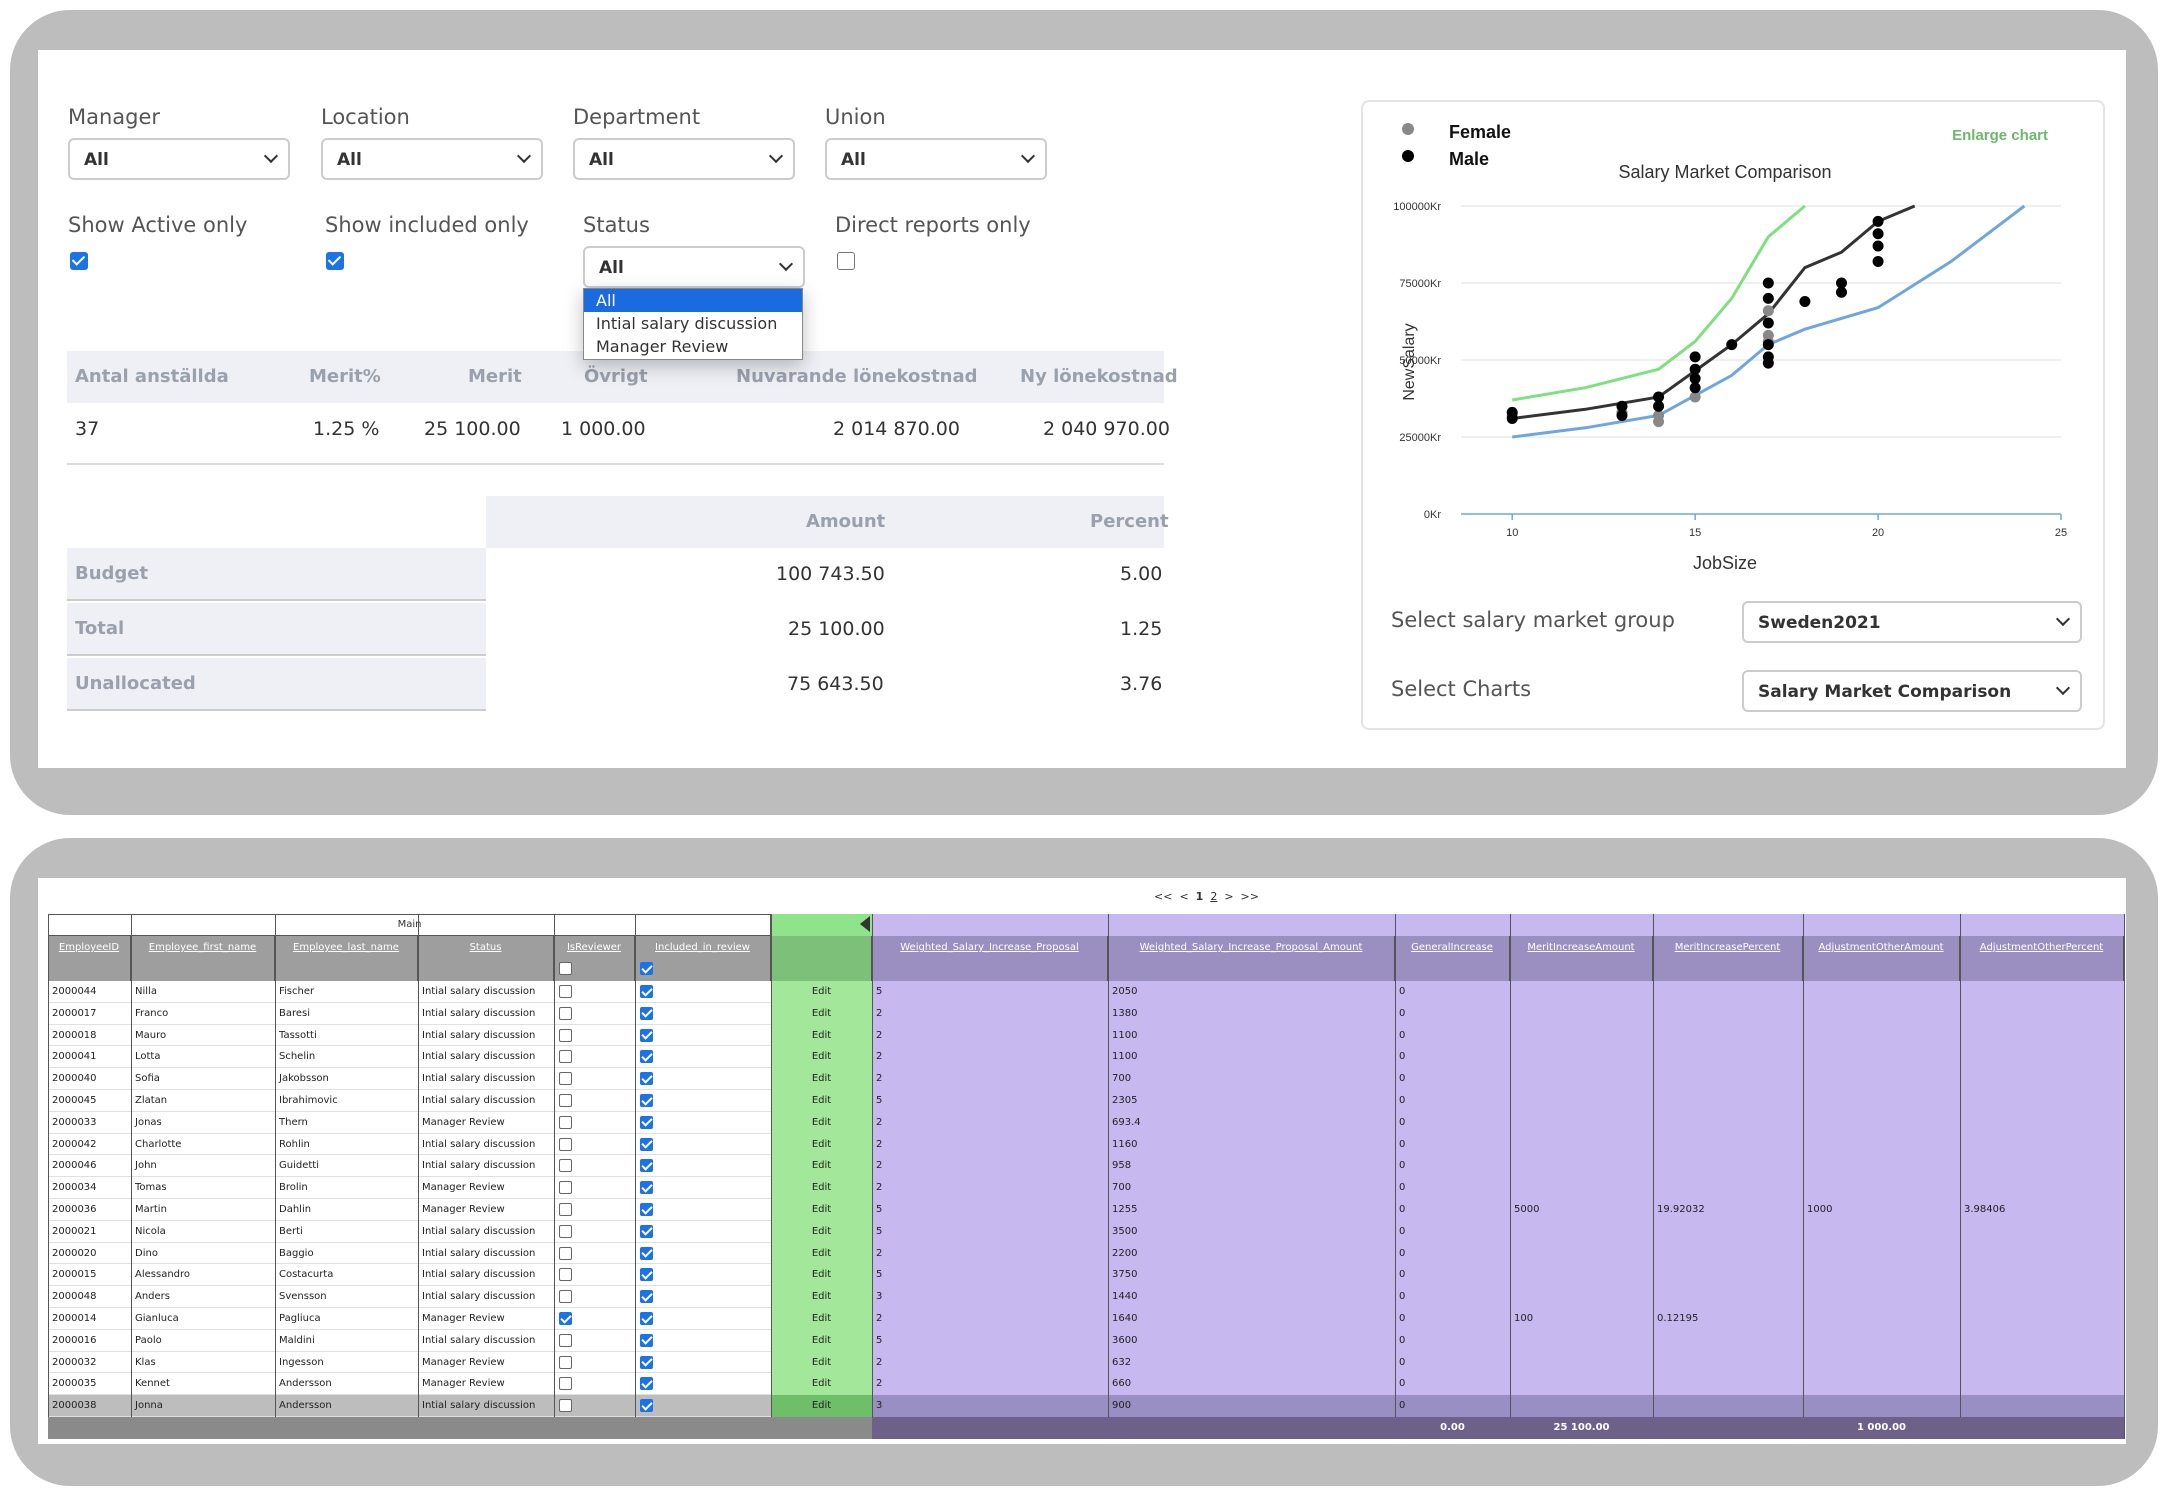 The height and width of the screenshot is (1495, 2168). I want to click on column-header: AdjustmentOtherPercent, so click(2042, 958).